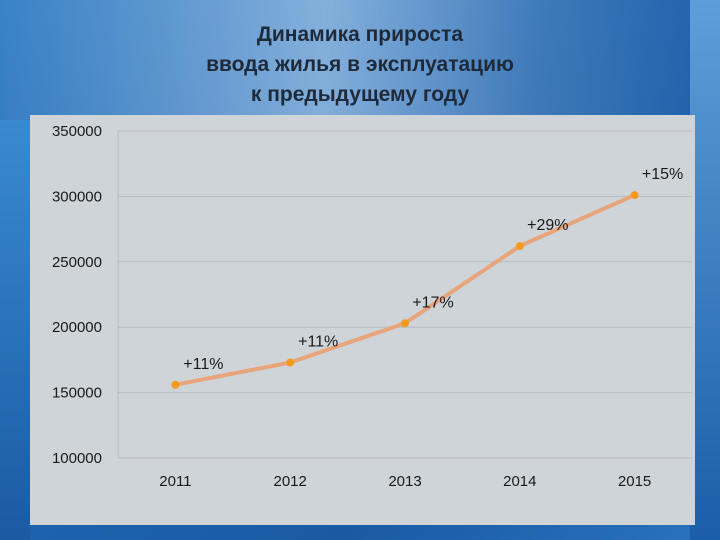 The height and width of the screenshot is (540, 720). I want to click on y-tick-label: 350000, so click(77, 131).